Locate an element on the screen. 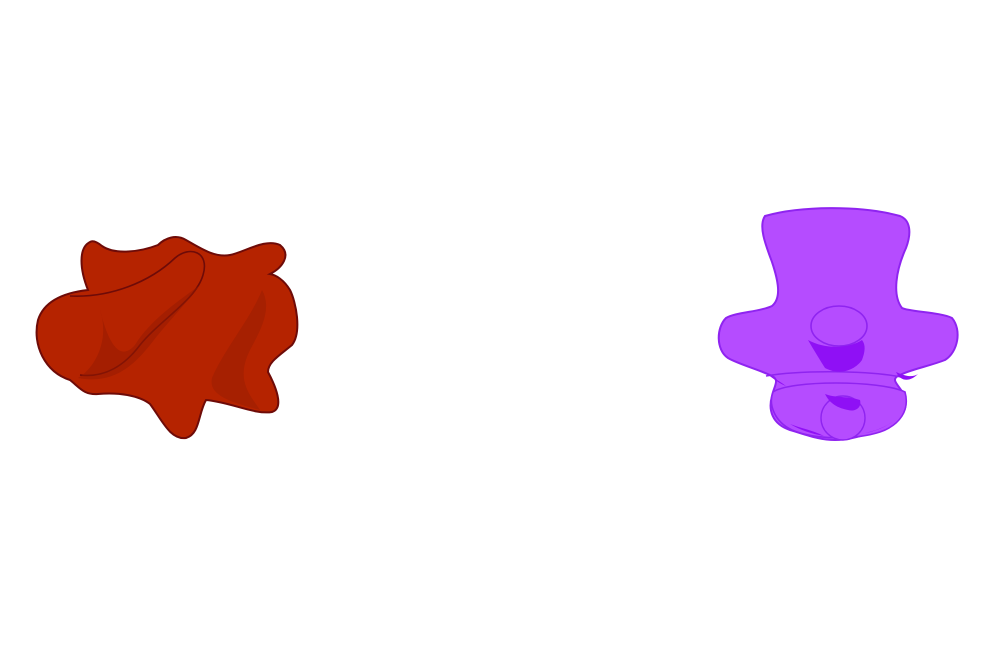  purple-chair-bottom-shadow is located at coordinates (841, 429).